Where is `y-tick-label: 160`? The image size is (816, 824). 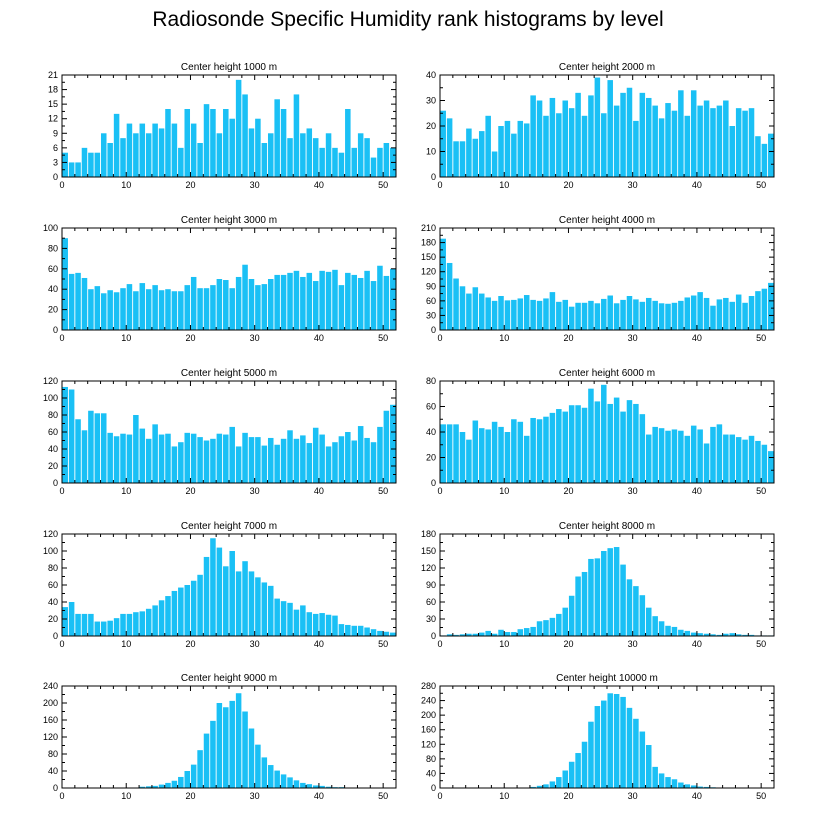
y-tick-label: 160 is located at coordinates (50, 720).